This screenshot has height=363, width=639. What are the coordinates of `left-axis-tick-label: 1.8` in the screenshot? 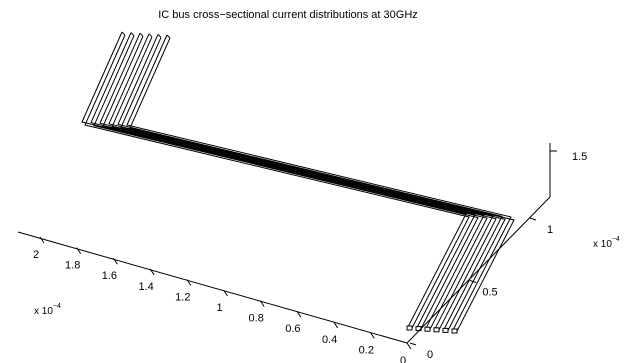 It's located at (72, 266).